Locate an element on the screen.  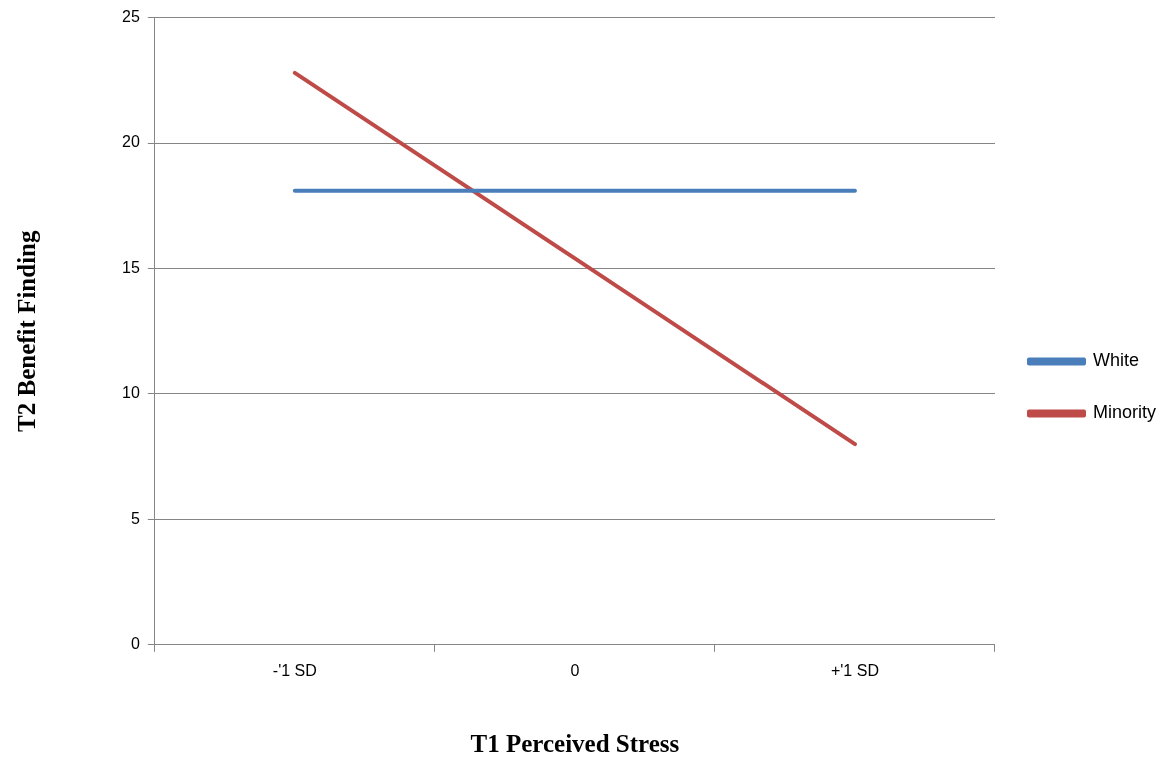
x-tick-label: 0 is located at coordinates (575, 670).